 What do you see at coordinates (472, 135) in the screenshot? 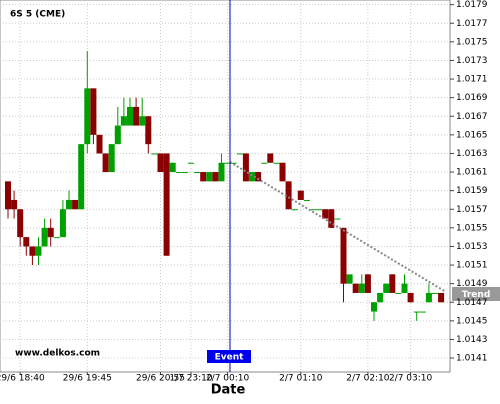
I see `y-tick-label: 1.0165` at bounding box center [472, 135].